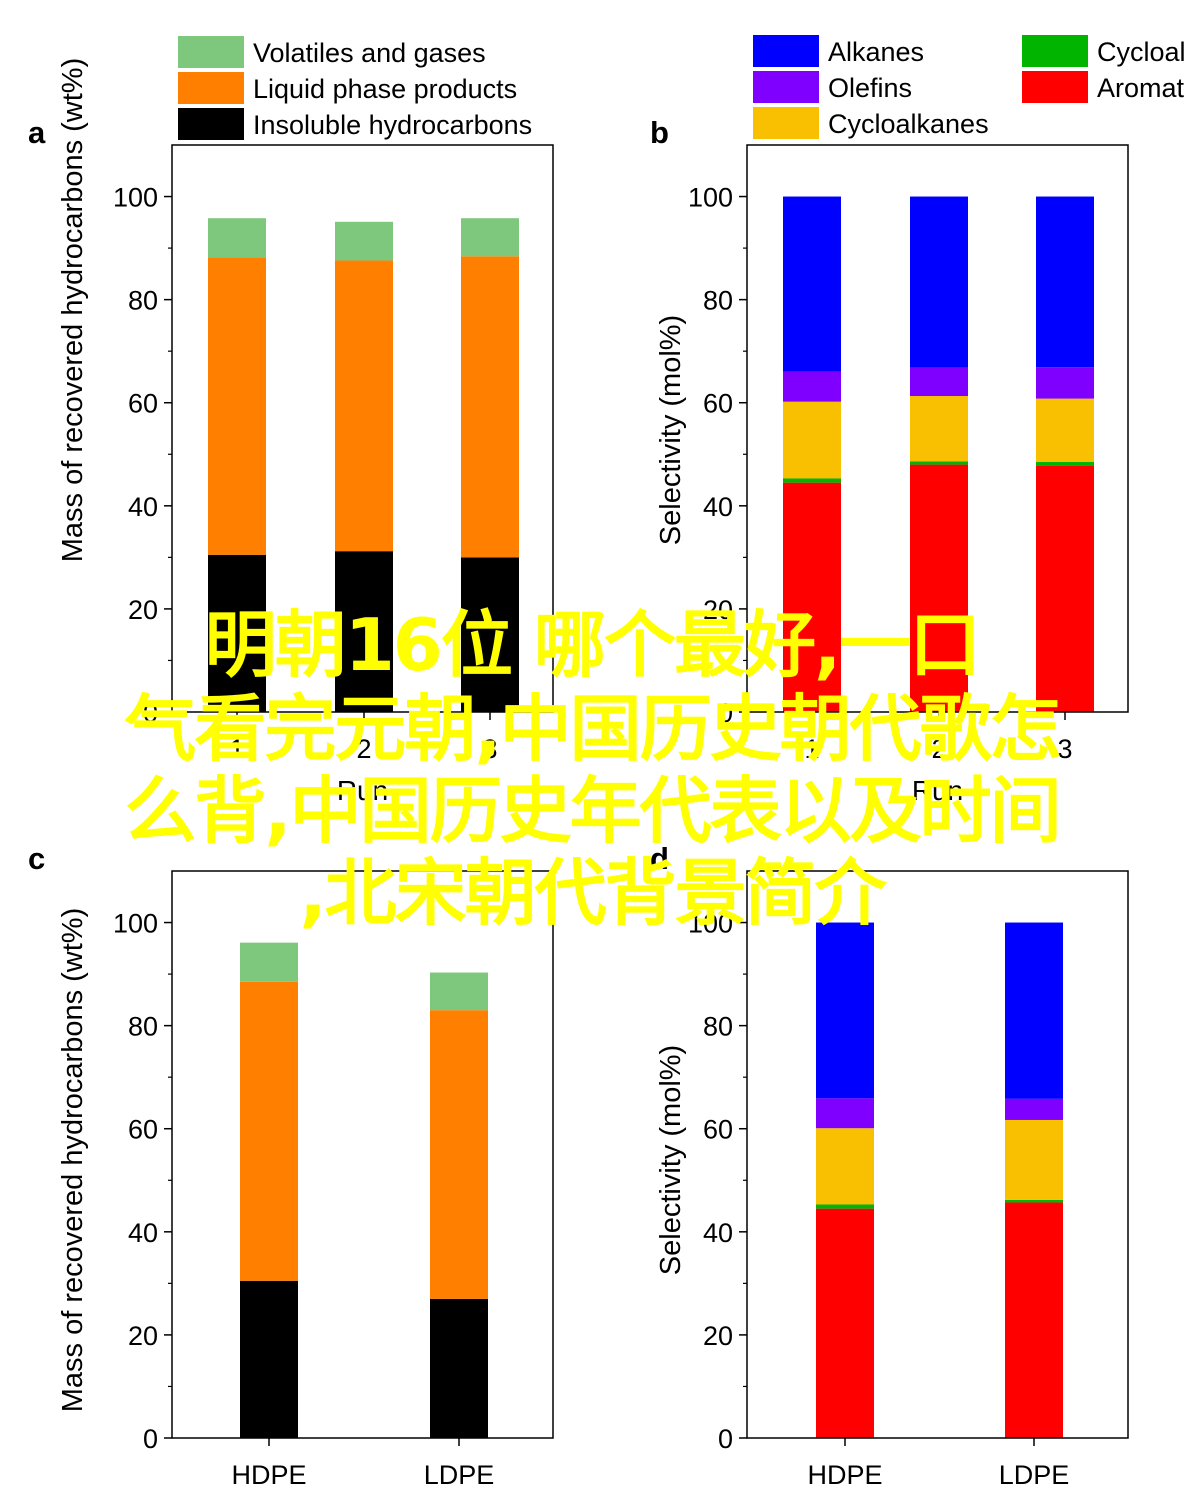  Describe the element at coordinates (710, 924) in the screenshot. I see `y-tick-label-d: 100` at that location.